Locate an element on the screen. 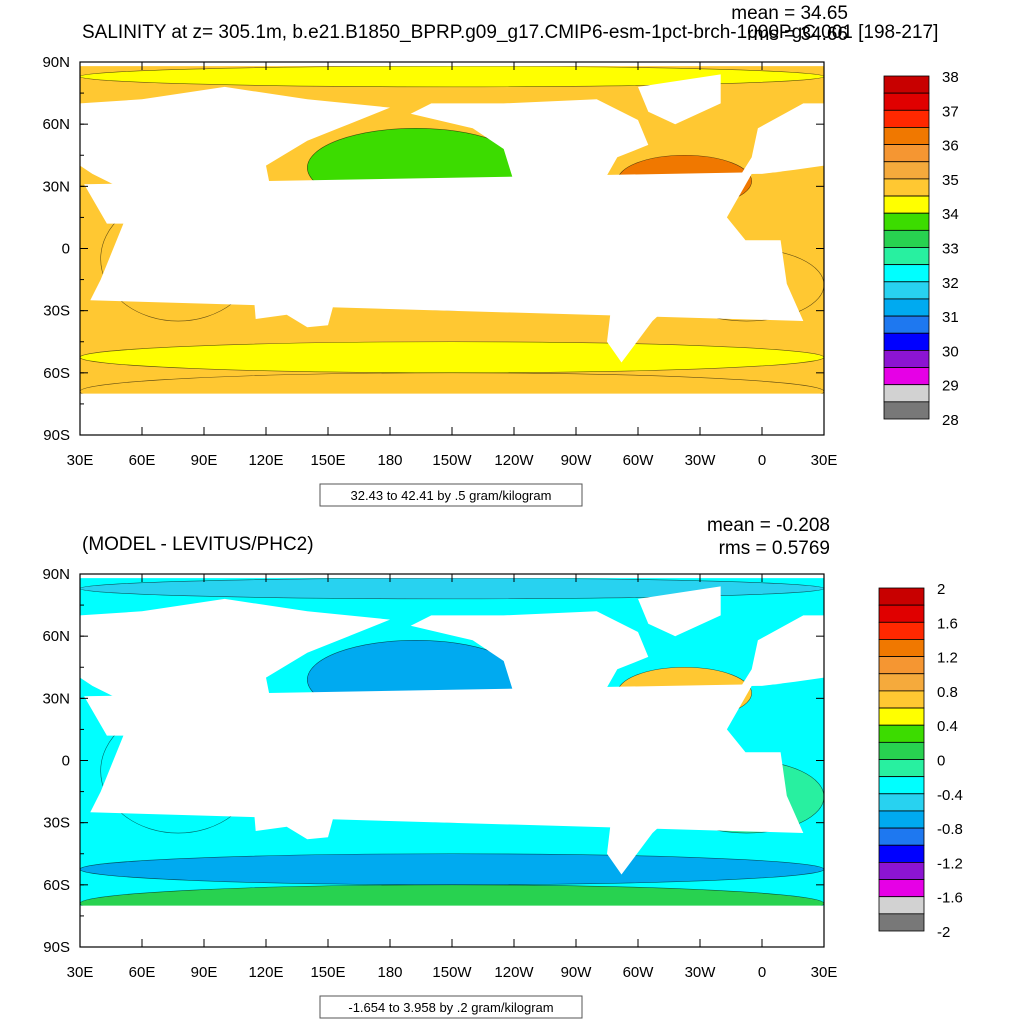  land-south-america is located at coordinates (641, 807).